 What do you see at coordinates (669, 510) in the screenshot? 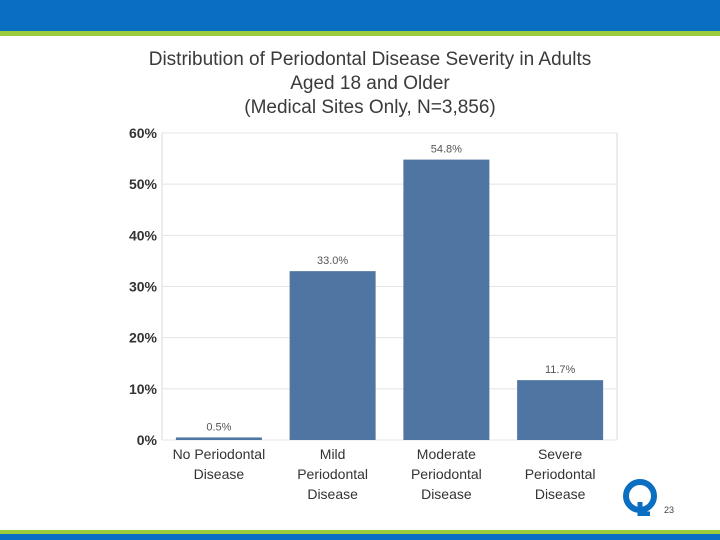
I see `page-number: 23` at bounding box center [669, 510].